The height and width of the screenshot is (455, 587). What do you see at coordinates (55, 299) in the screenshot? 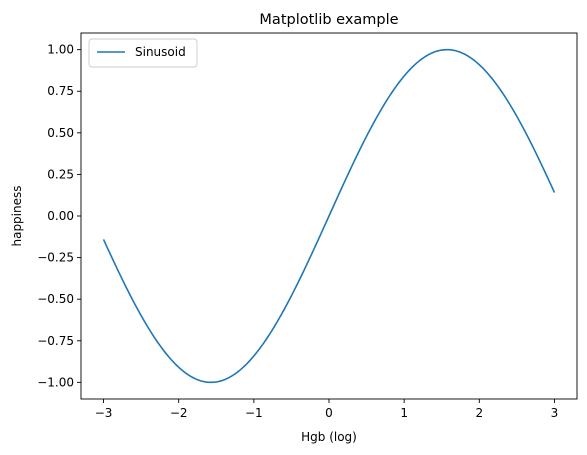
I see `y-tick-label: −0.50` at bounding box center [55, 299].